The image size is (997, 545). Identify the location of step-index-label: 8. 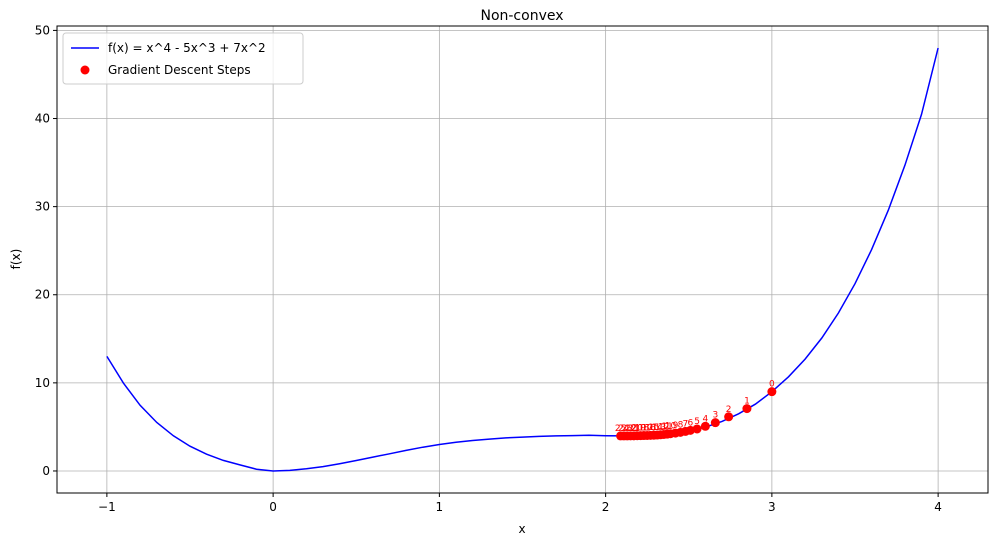
(681, 425).